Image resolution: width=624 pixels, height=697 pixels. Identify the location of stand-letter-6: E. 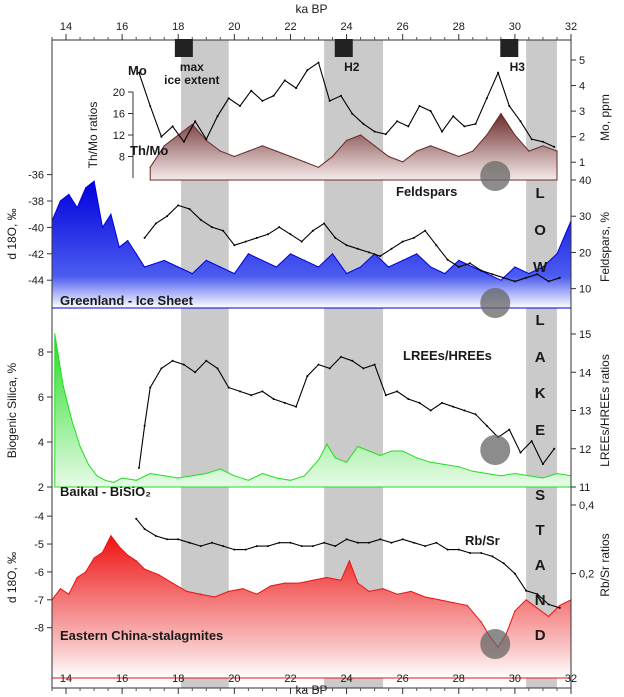
(540, 430).